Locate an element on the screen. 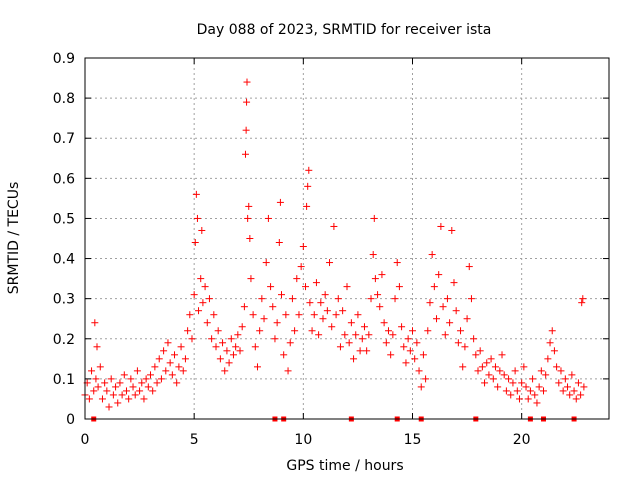  y-tick-label: 0.3 is located at coordinates (64, 300).